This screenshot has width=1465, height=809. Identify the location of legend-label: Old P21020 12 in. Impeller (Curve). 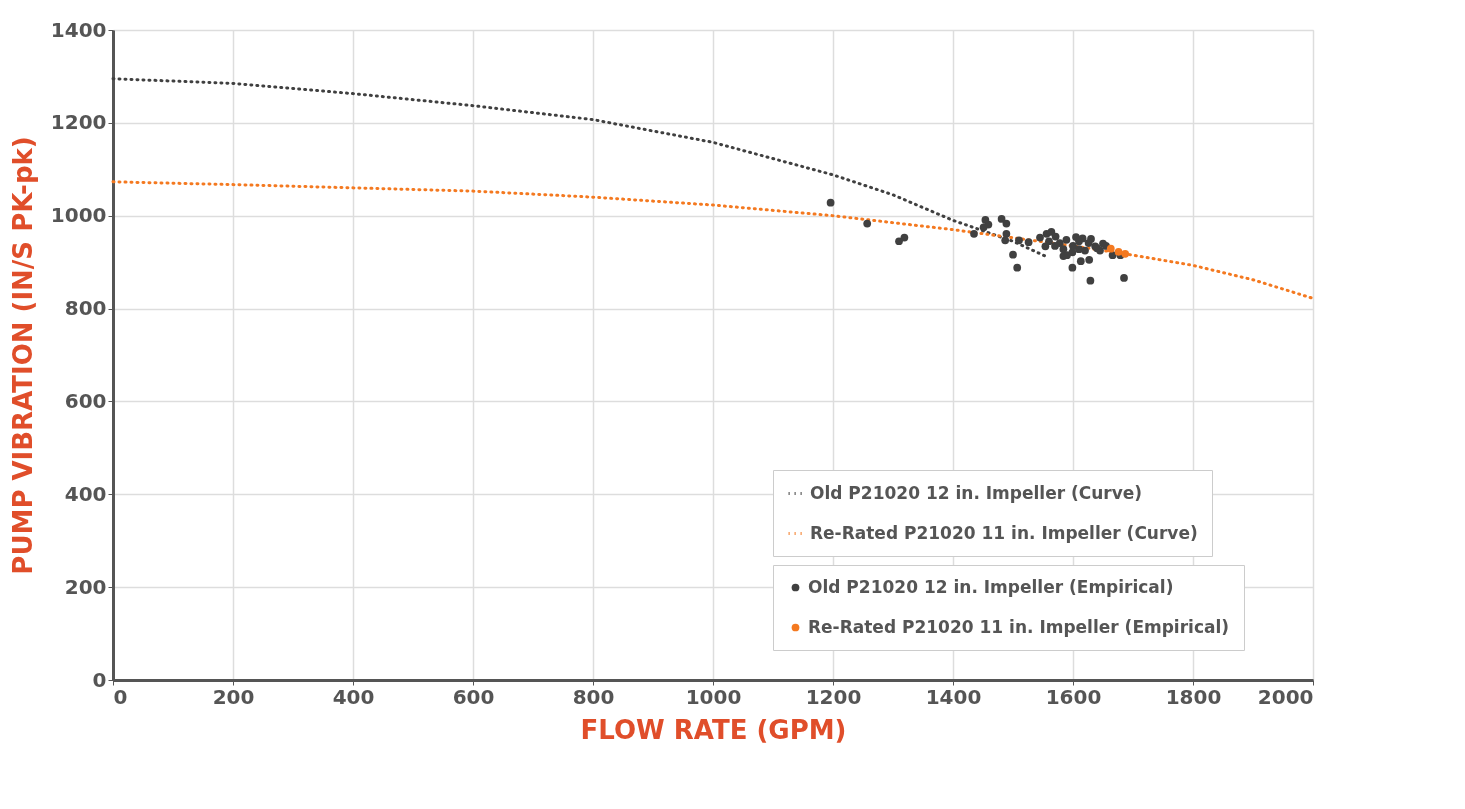
(976, 492).